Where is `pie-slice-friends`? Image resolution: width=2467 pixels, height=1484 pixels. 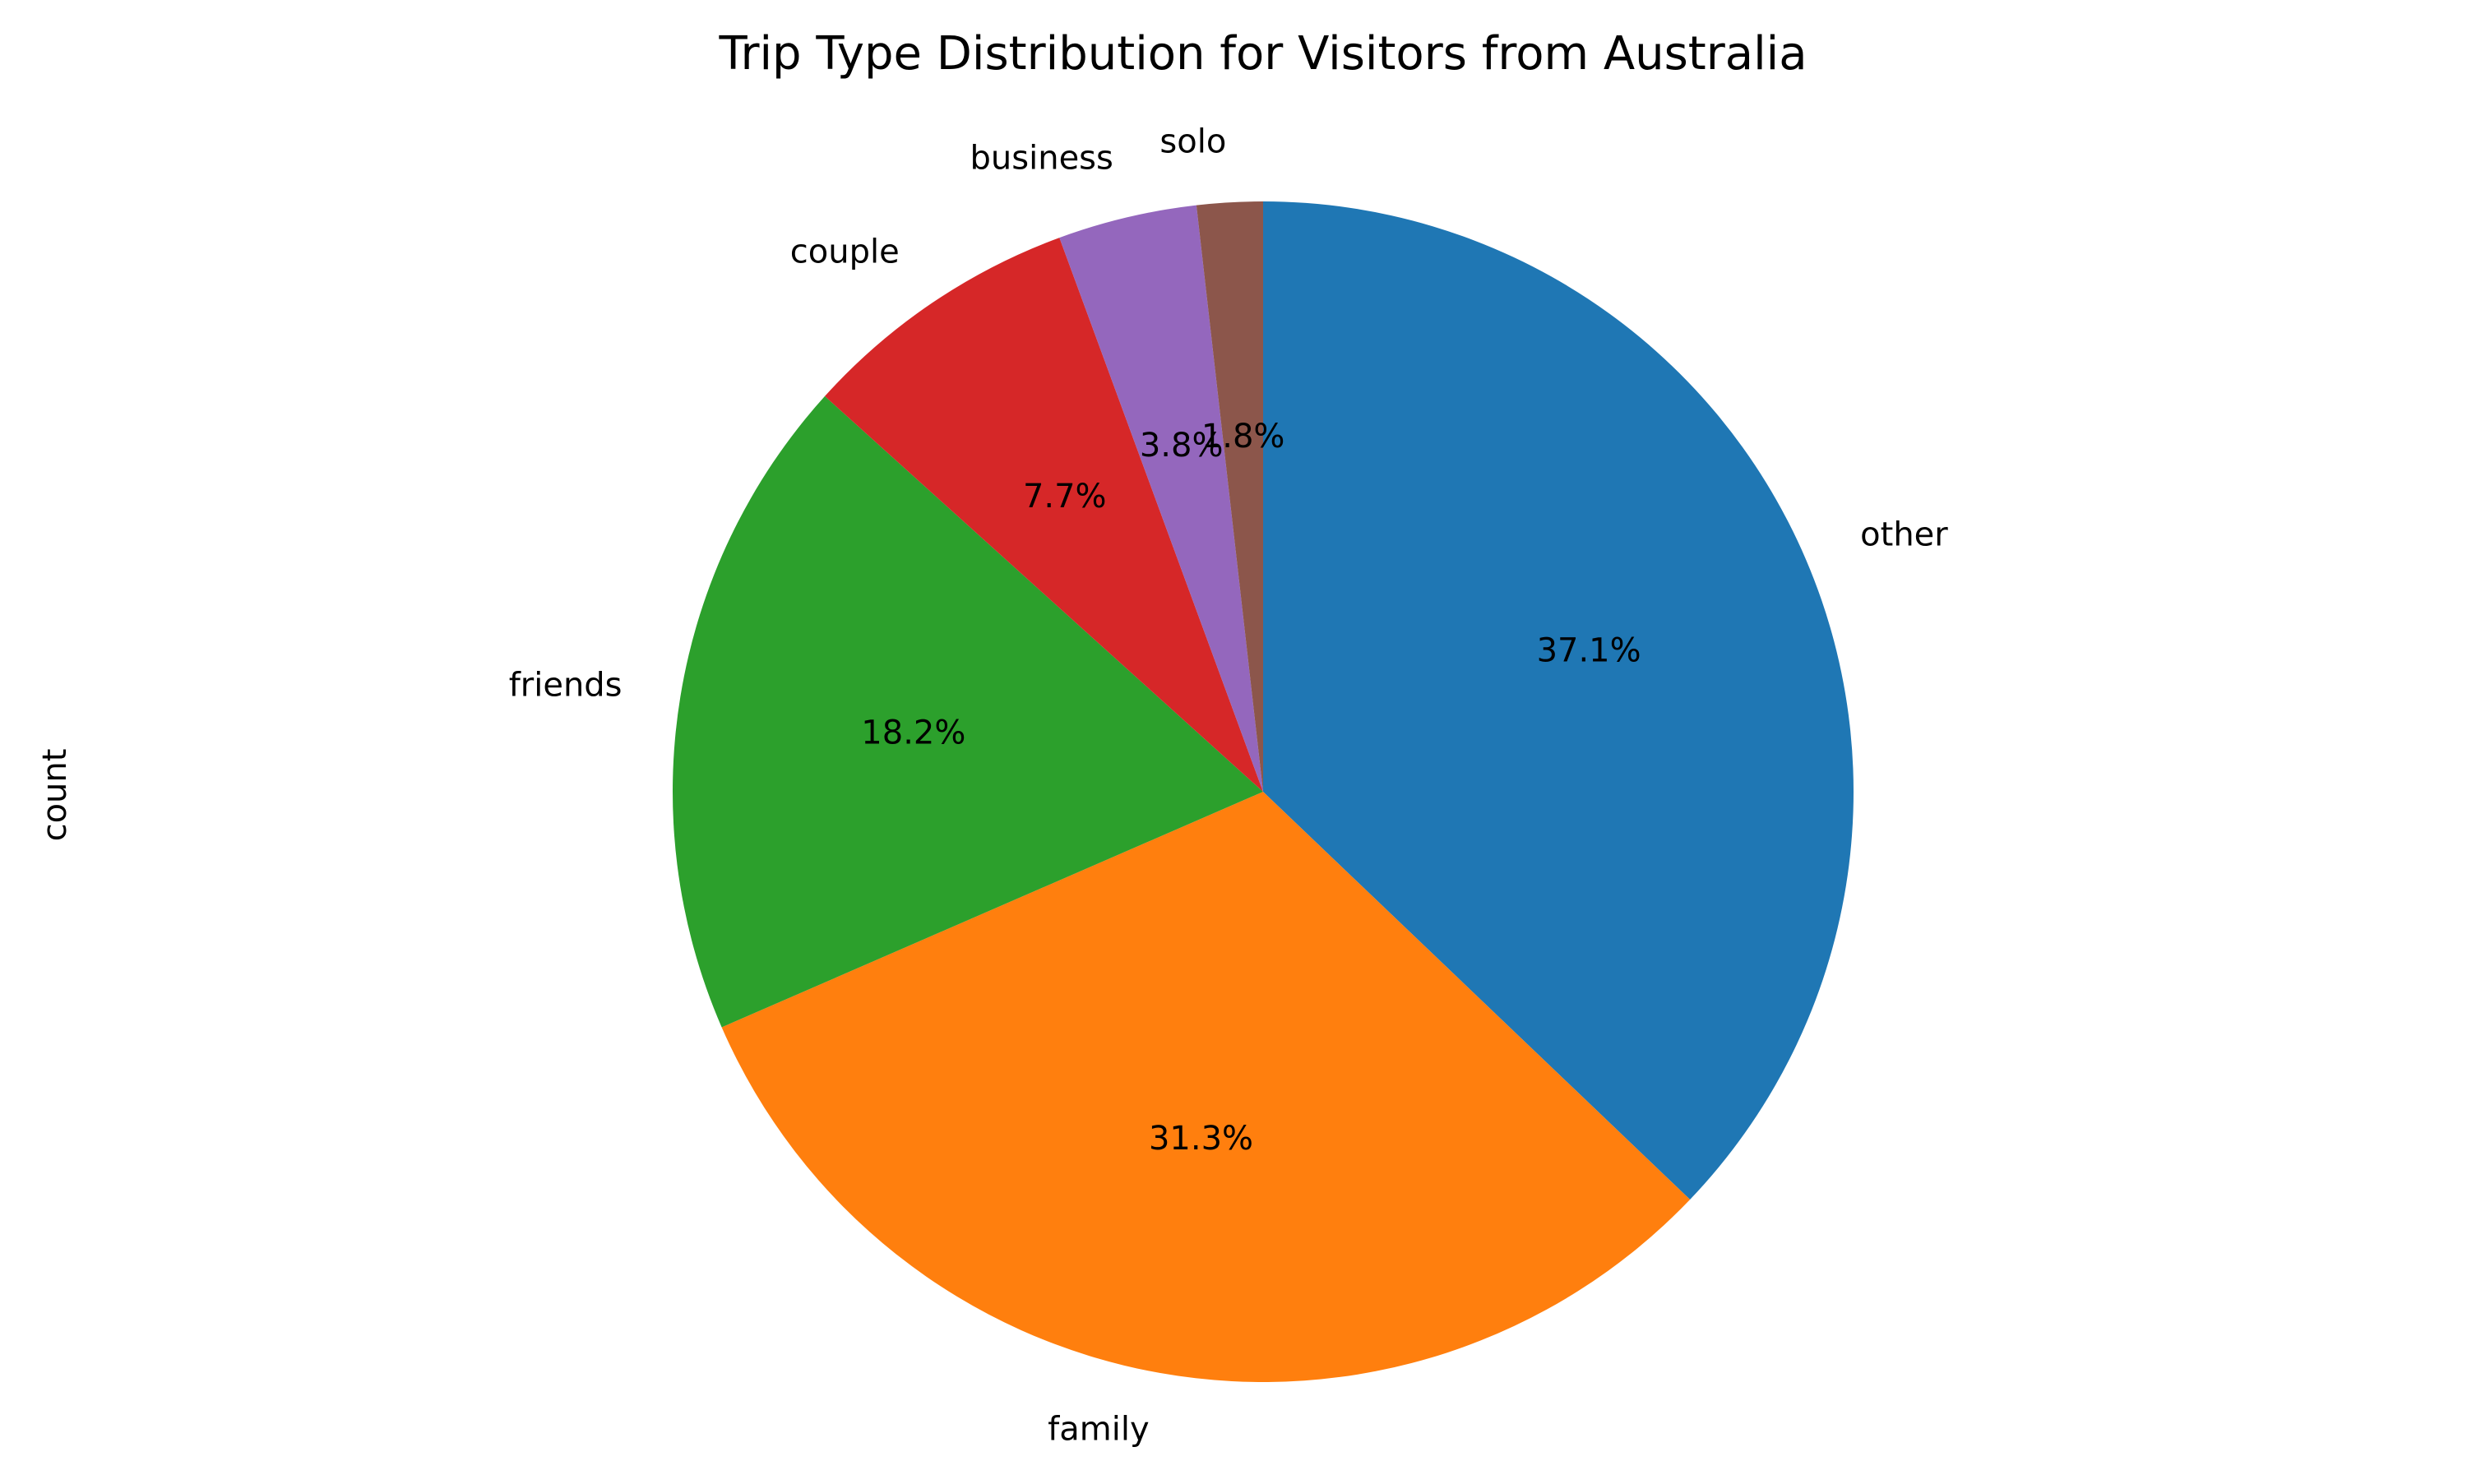
pie-slice-friends is located at coordinates (968, 711).